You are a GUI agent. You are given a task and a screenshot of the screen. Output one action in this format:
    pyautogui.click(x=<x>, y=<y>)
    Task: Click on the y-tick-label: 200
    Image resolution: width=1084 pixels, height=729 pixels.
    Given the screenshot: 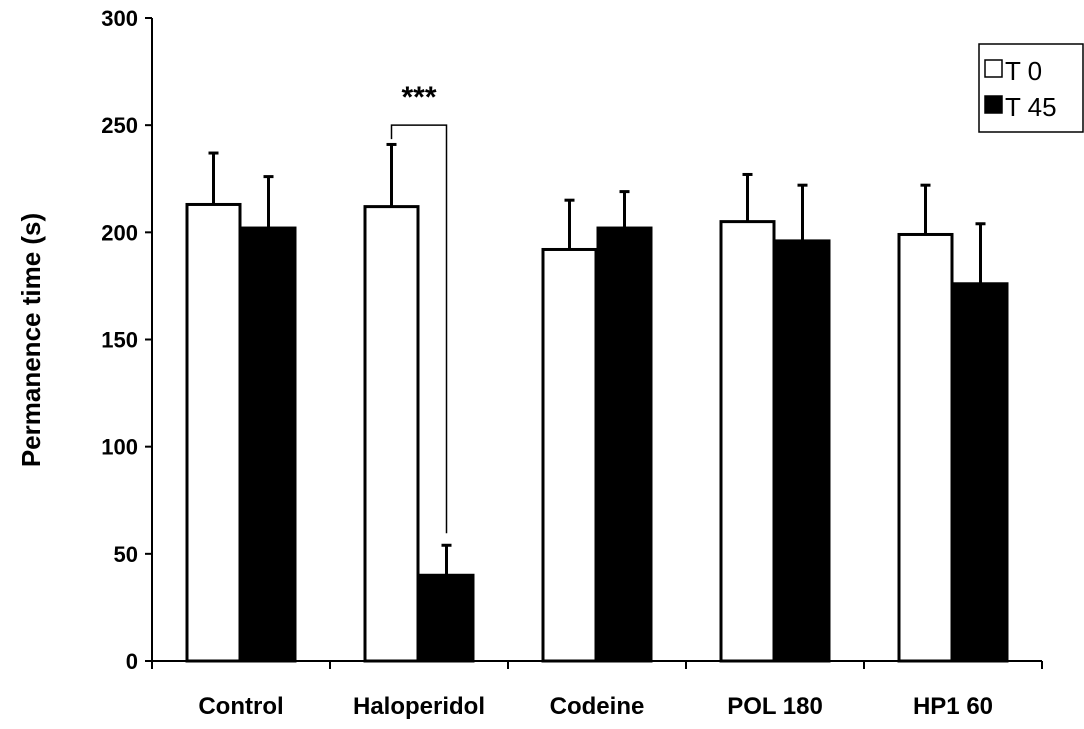 What is the action you would take?
    pyautogui.click(x=119, y=232)
    